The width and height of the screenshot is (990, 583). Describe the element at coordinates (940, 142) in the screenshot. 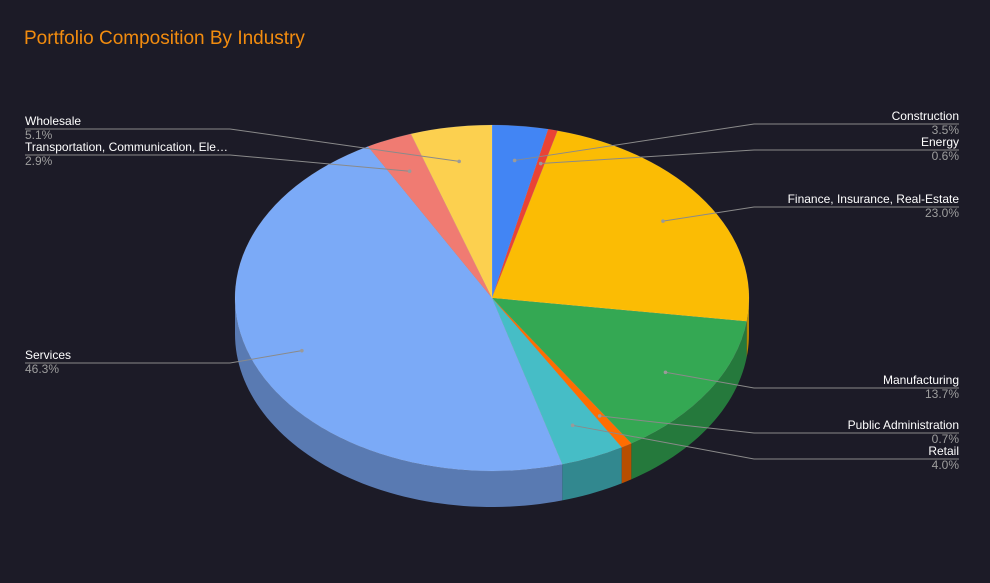

I see `slice-label-energy: Energy` at that location.